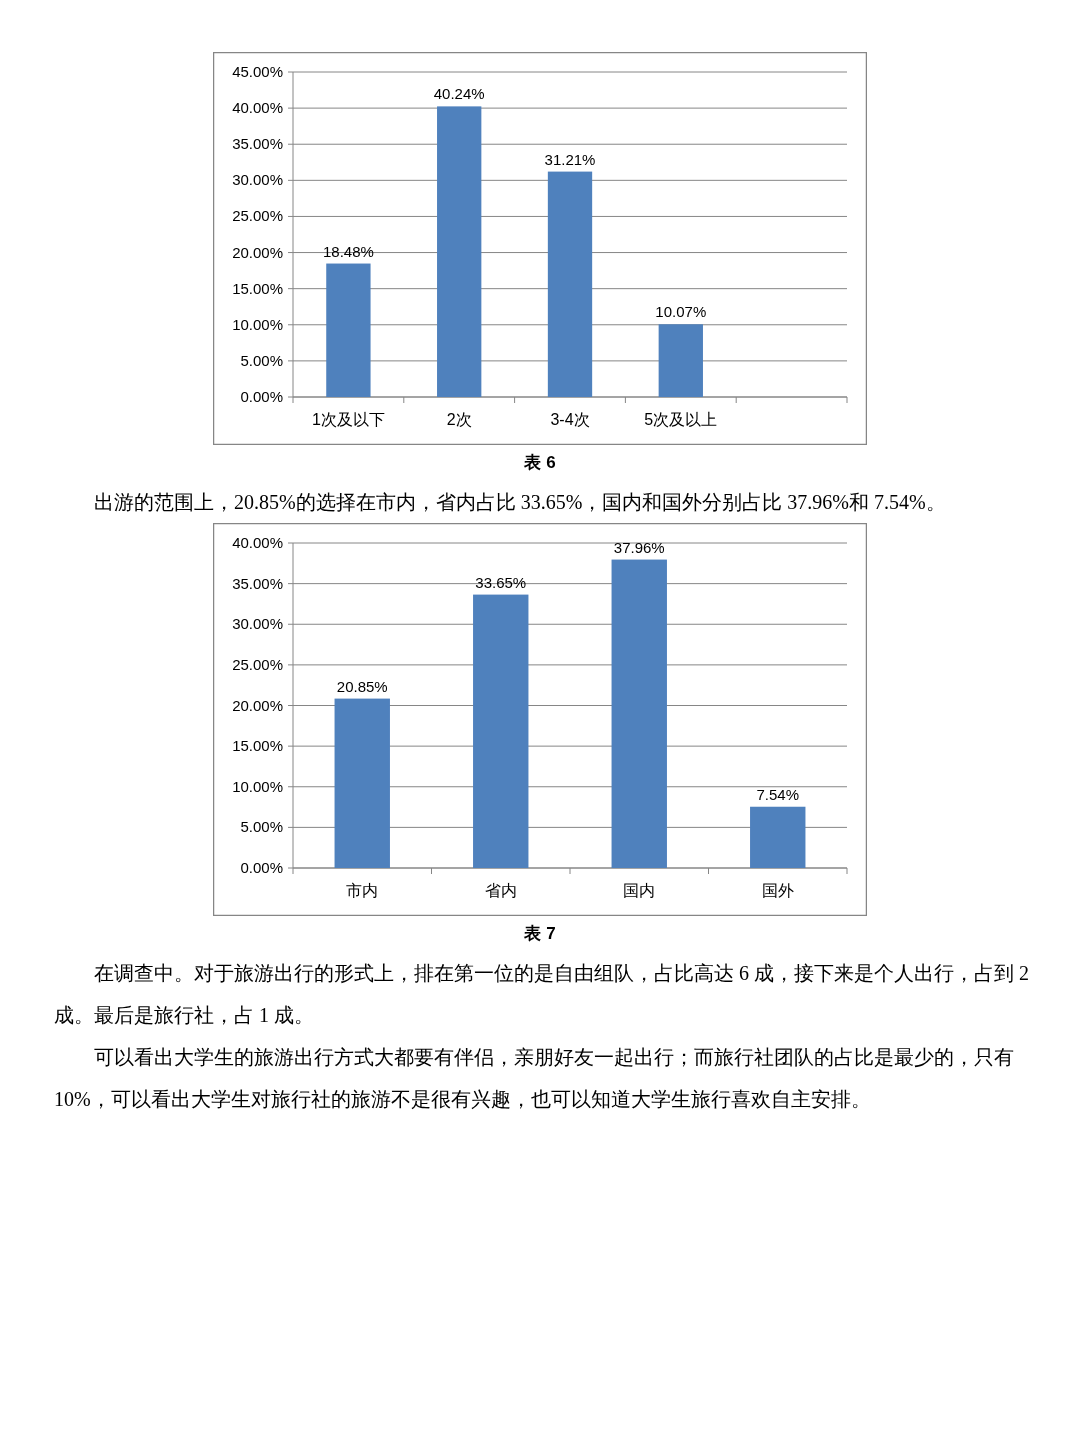 This screenshot has height=1440, width=1080. What do you see at coordinates (570, 159) in the screenshot?
I see `data-label: 31.21%` at bounding box center [570, 159].